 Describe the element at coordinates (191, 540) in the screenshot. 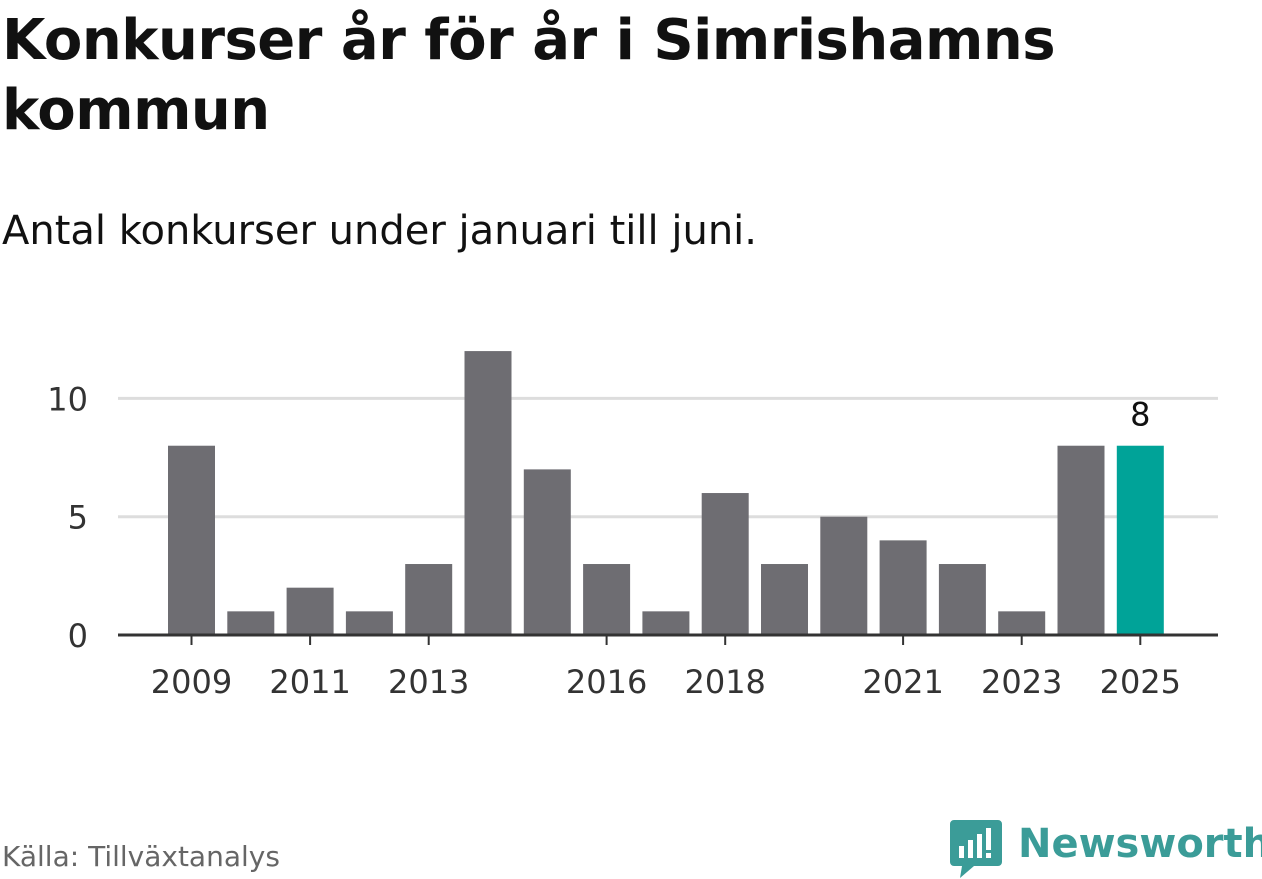

I see `bar-2009` at that location.